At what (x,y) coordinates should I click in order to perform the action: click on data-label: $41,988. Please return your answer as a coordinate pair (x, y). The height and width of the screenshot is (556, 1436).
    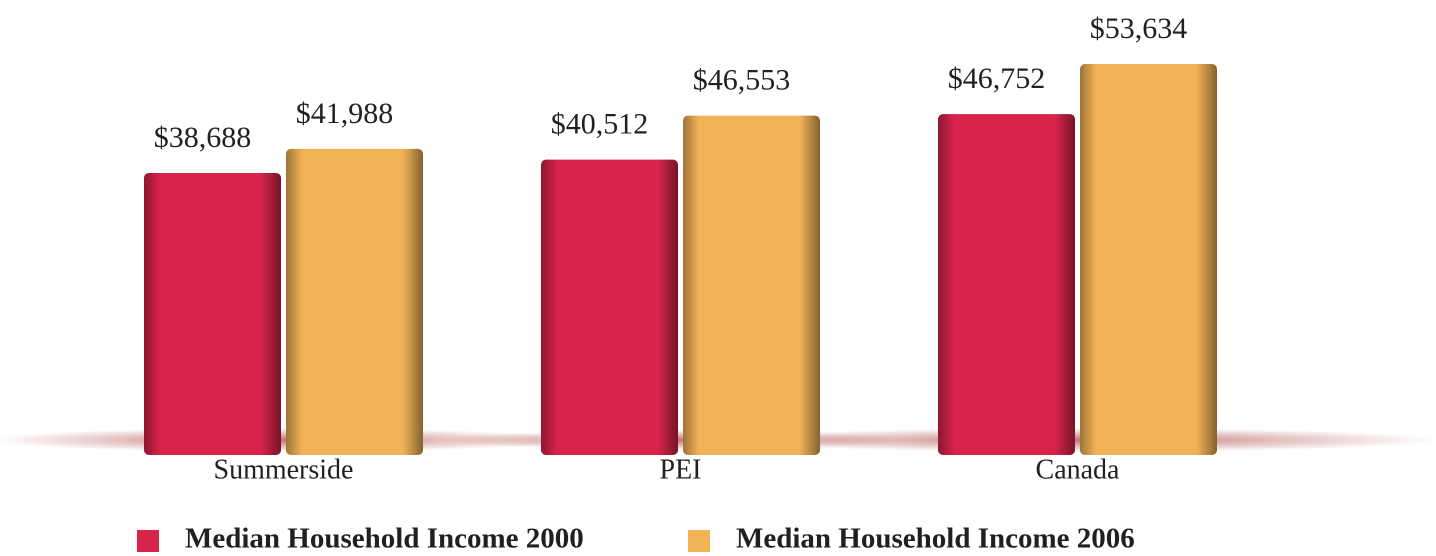
    Looking at the image, I should click on (345, 113).